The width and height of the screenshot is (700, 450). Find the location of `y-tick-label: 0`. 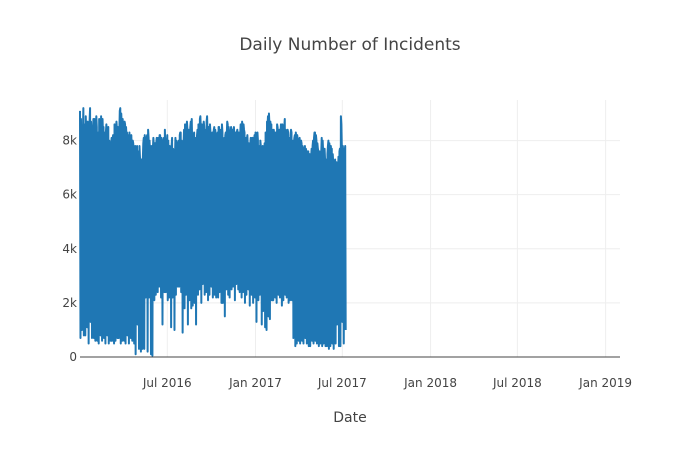

y-tick-label: 0 is located at coordinates (73, 357).